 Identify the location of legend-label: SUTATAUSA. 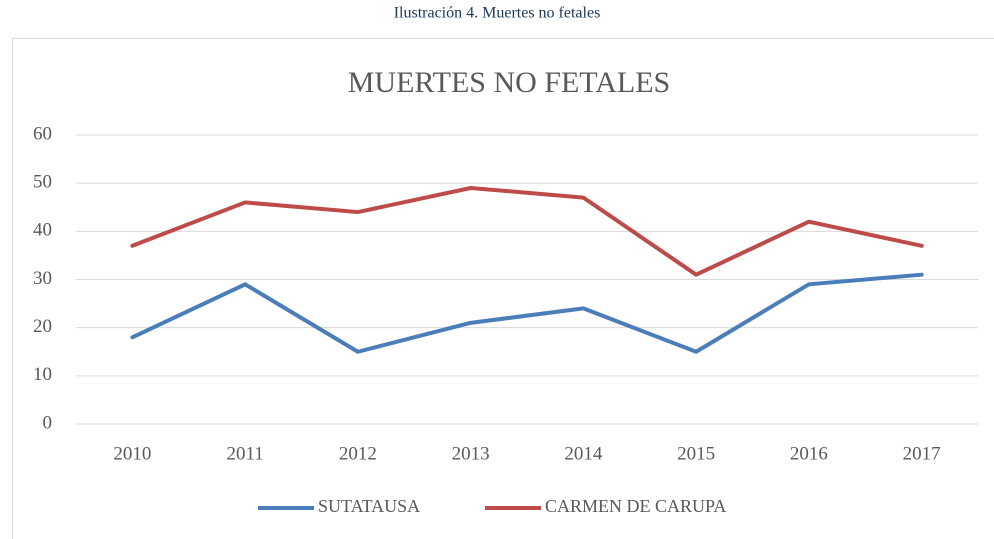
(369, 506).